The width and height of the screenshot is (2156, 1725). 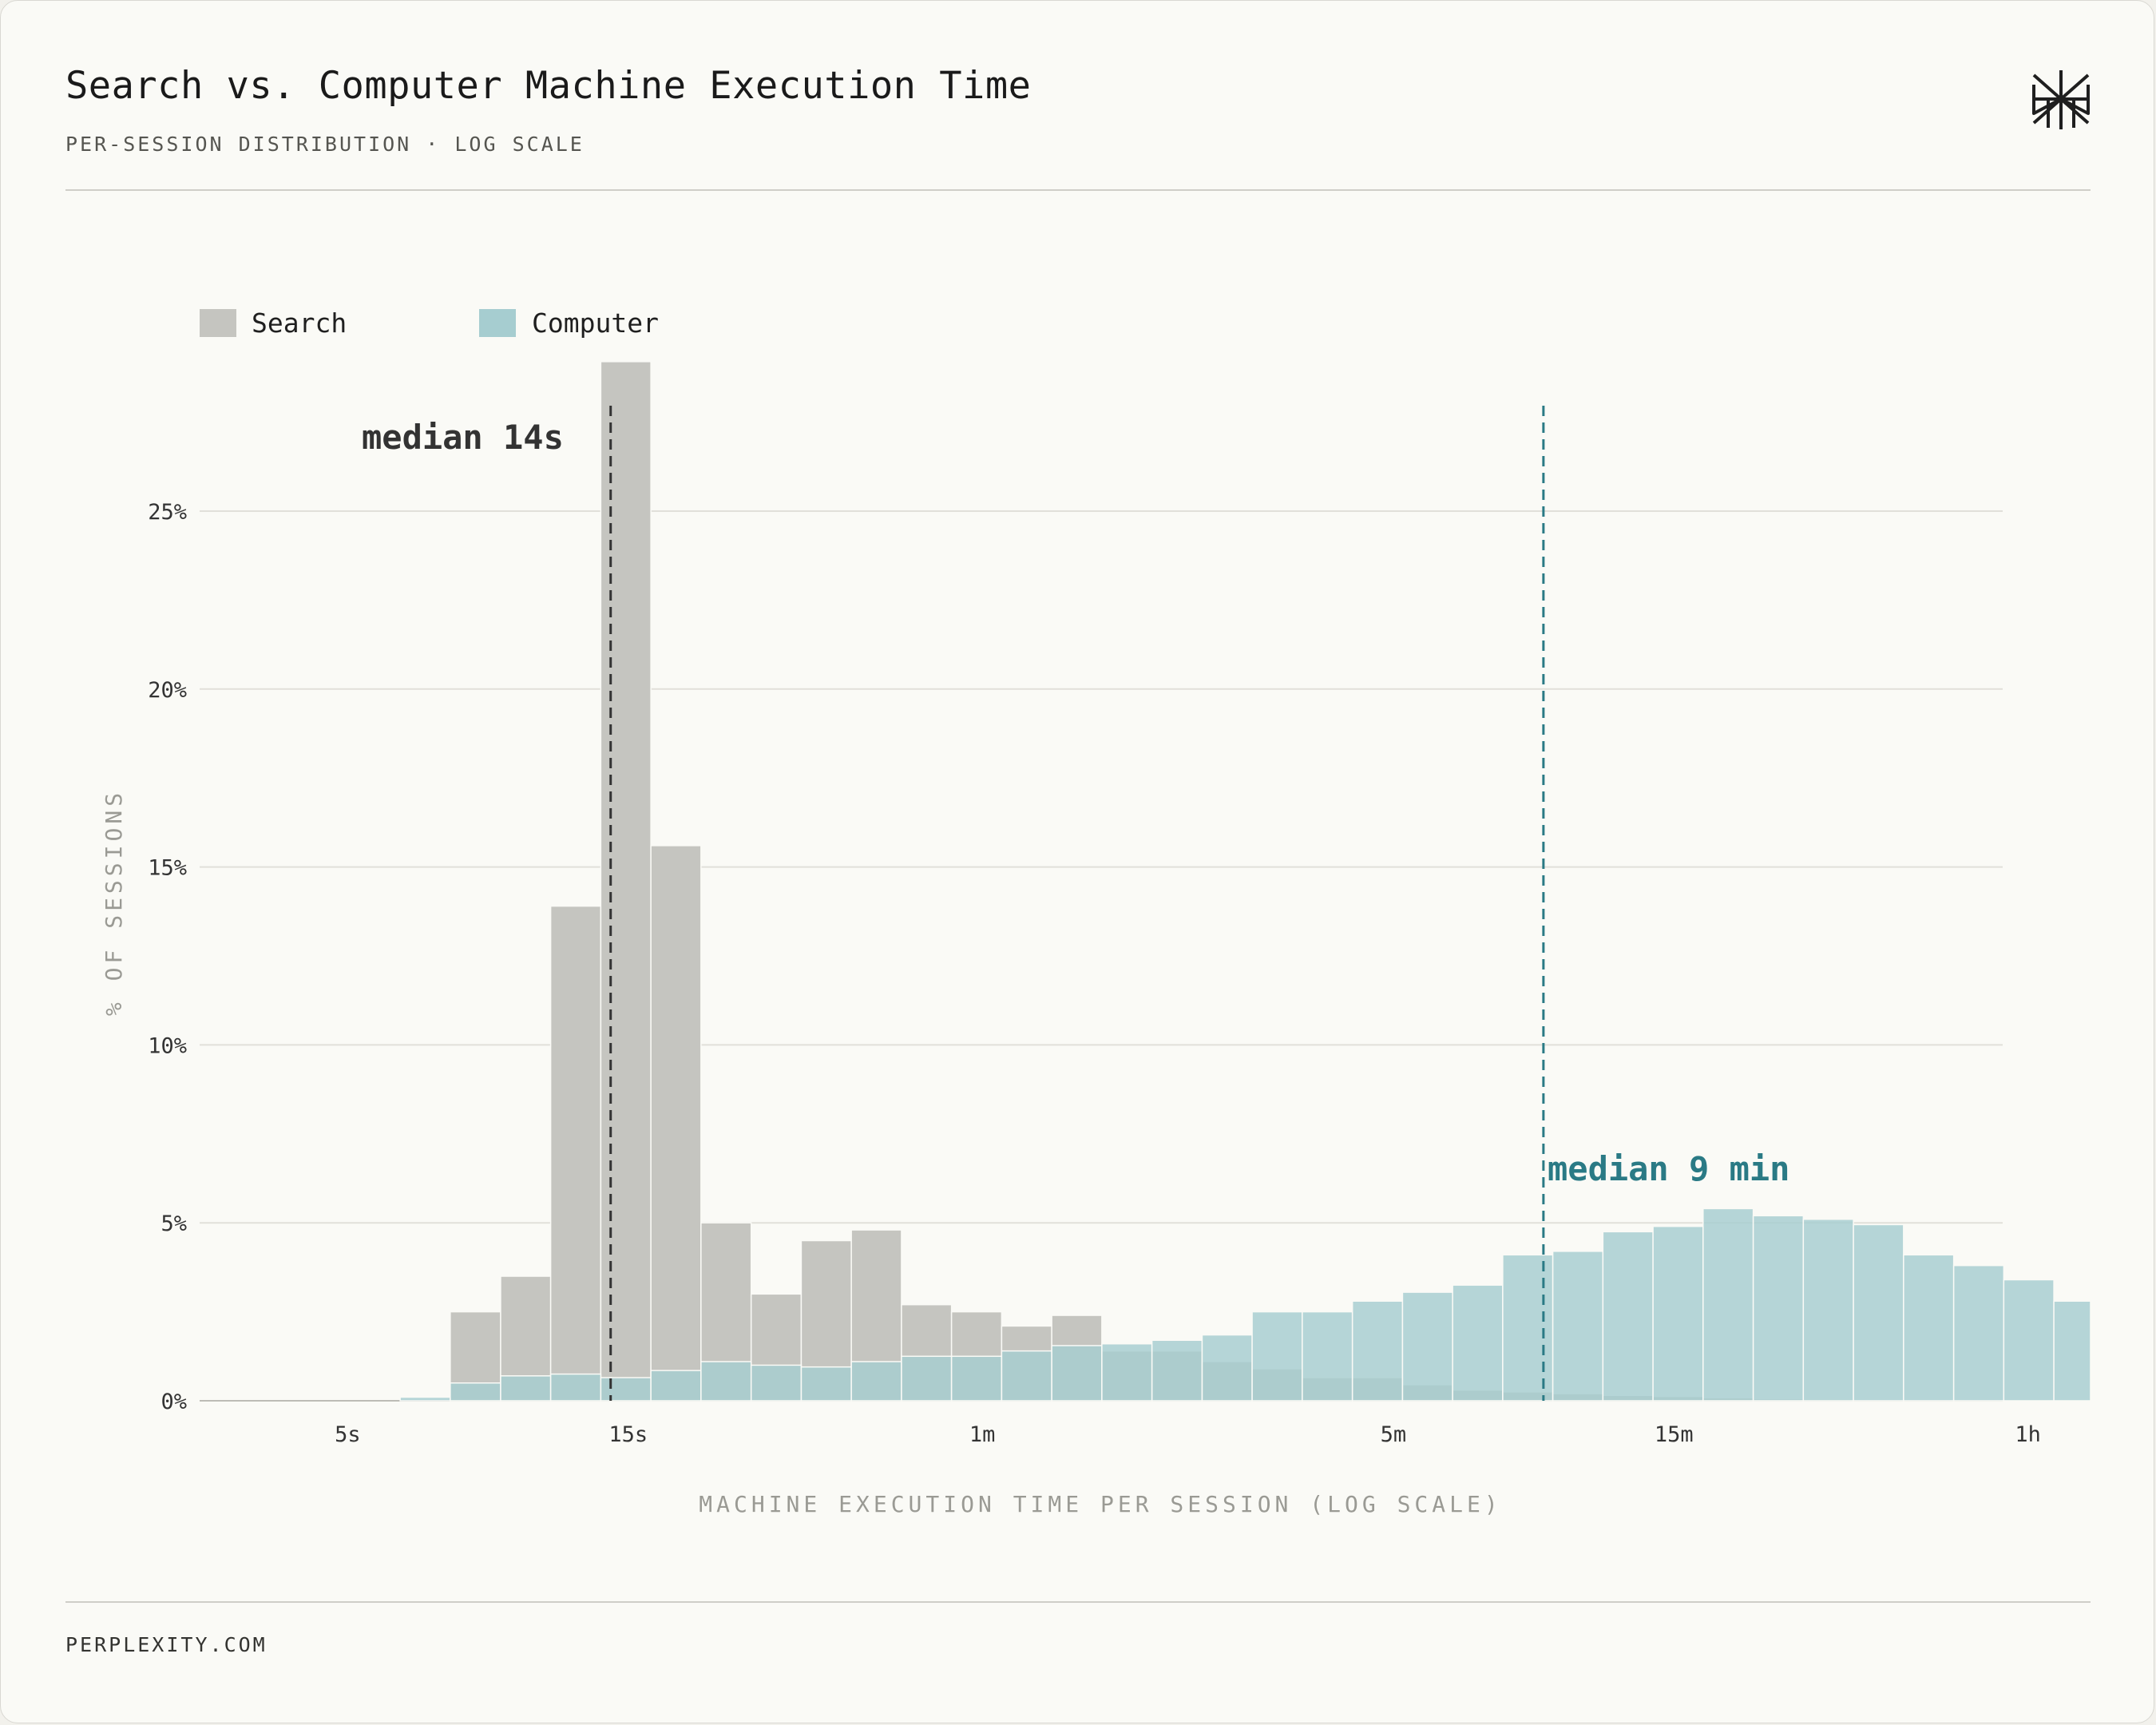 What do you see at coordinates (174, 1402) in the screenshot?
I see `y-tick-label: 0%` at bounding box center [174, 1402].